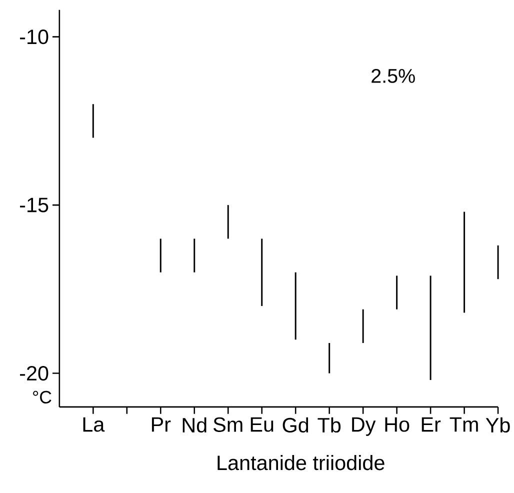  What do you see at coordinates (295, 425) in the screenshot?
I see `x-tick-label: Gd` at bounding box center [295, 425].